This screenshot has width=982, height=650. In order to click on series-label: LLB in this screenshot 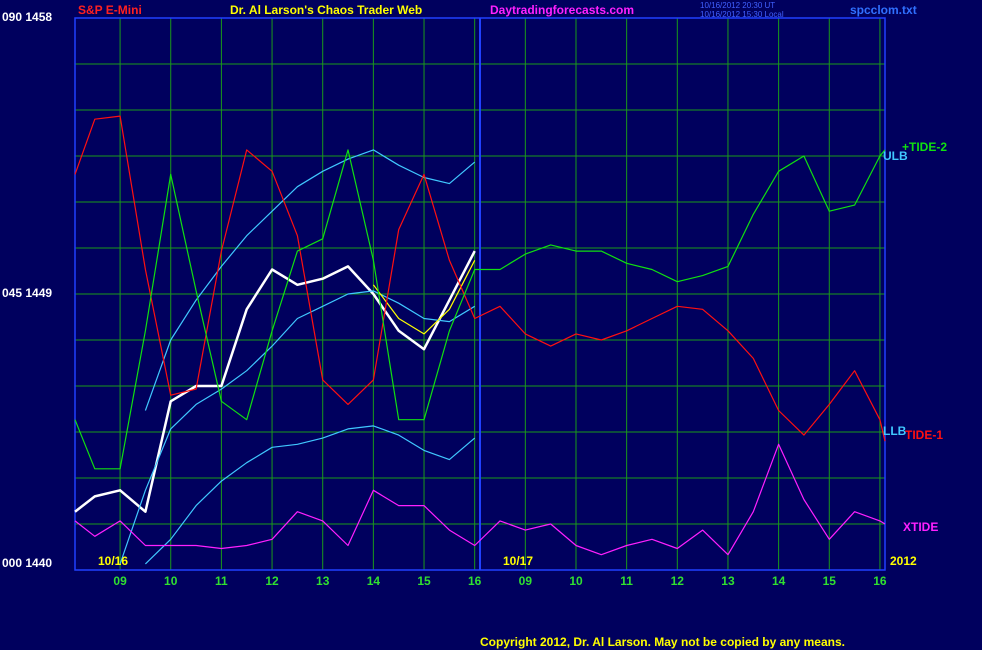, I will do `click(895, 431)`.